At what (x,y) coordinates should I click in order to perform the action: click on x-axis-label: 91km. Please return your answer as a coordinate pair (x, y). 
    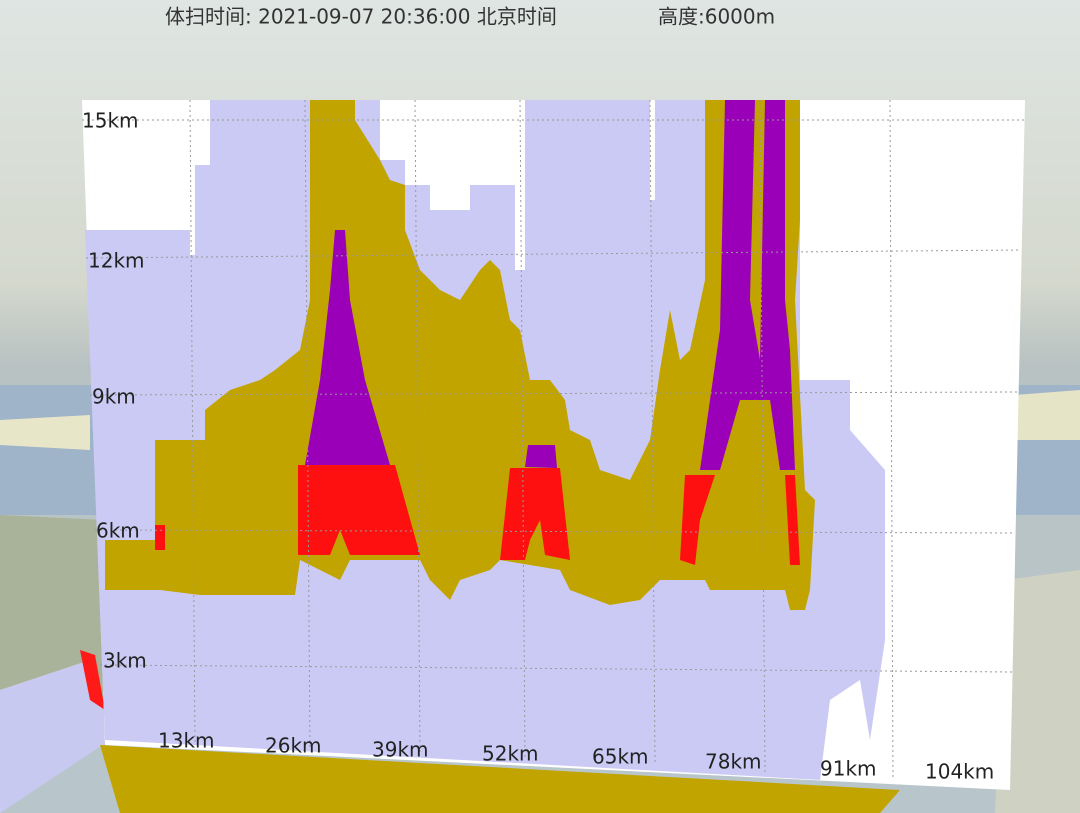
    Looking at the image, I should click on (848, 769).